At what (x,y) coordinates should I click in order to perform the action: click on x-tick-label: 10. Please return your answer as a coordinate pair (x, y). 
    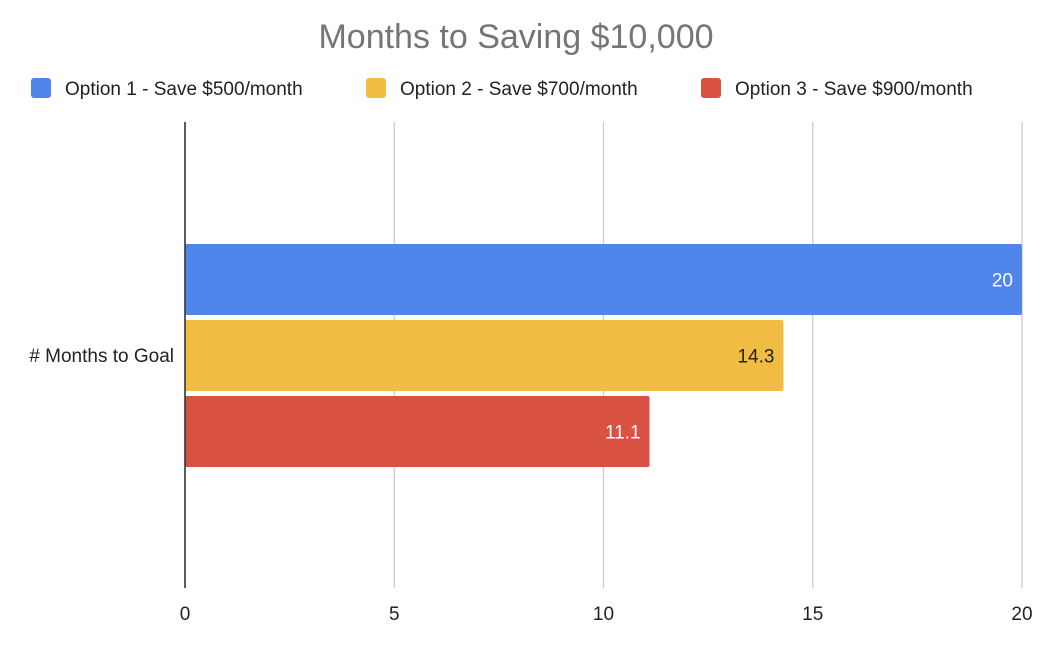
    Looking at the image, I should click on (603, 614).